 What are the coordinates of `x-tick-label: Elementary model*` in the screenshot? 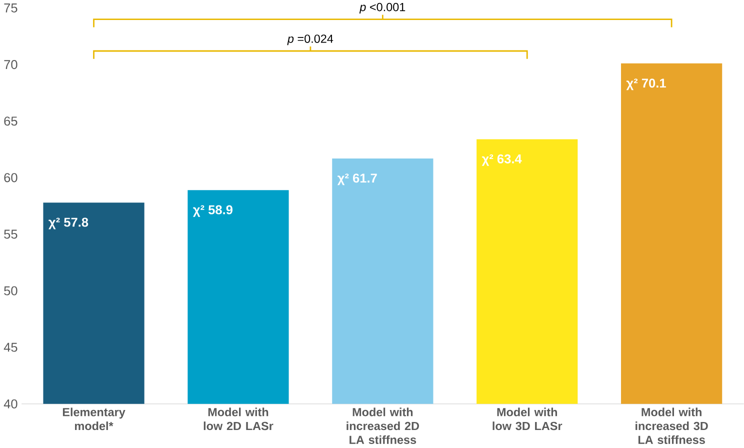 It's located at (94, 419).